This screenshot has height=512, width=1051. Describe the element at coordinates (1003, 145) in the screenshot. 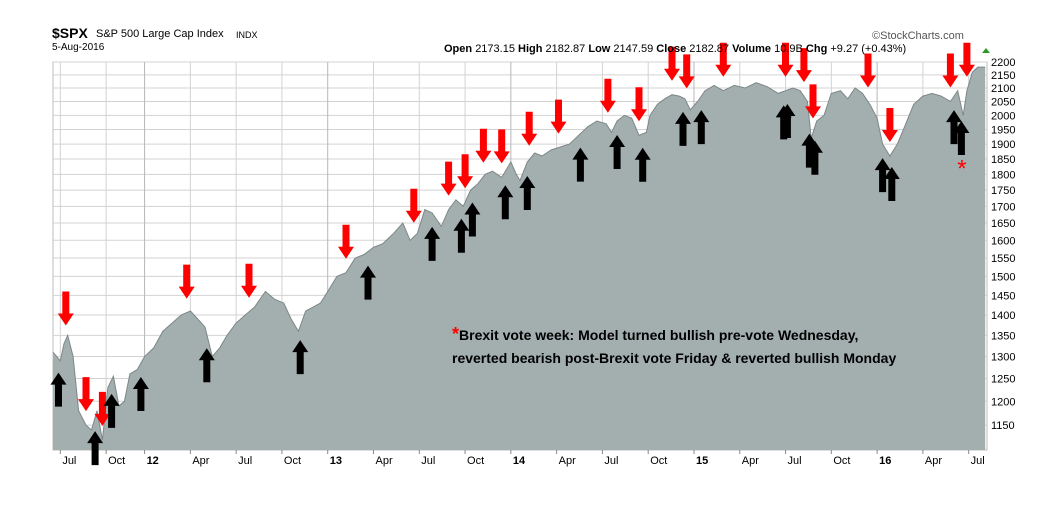

I see `y-tick-label: 1900` at that location.